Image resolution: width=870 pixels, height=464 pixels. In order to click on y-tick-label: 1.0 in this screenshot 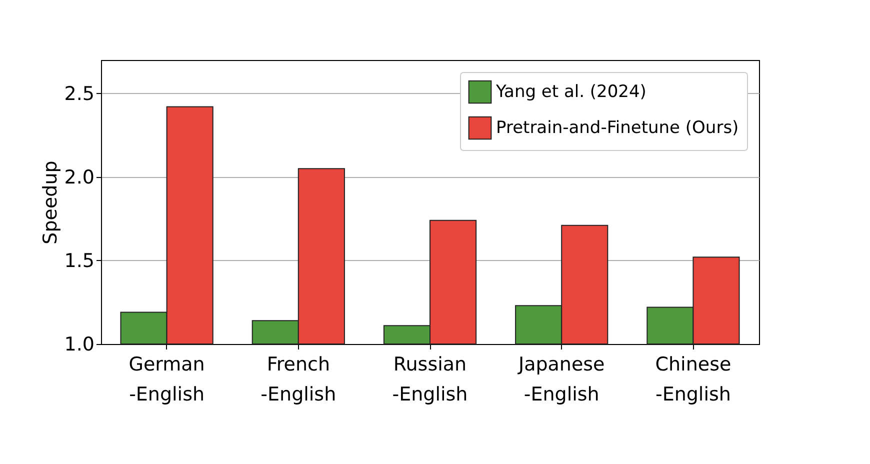, I will do `click(79, 345)`.